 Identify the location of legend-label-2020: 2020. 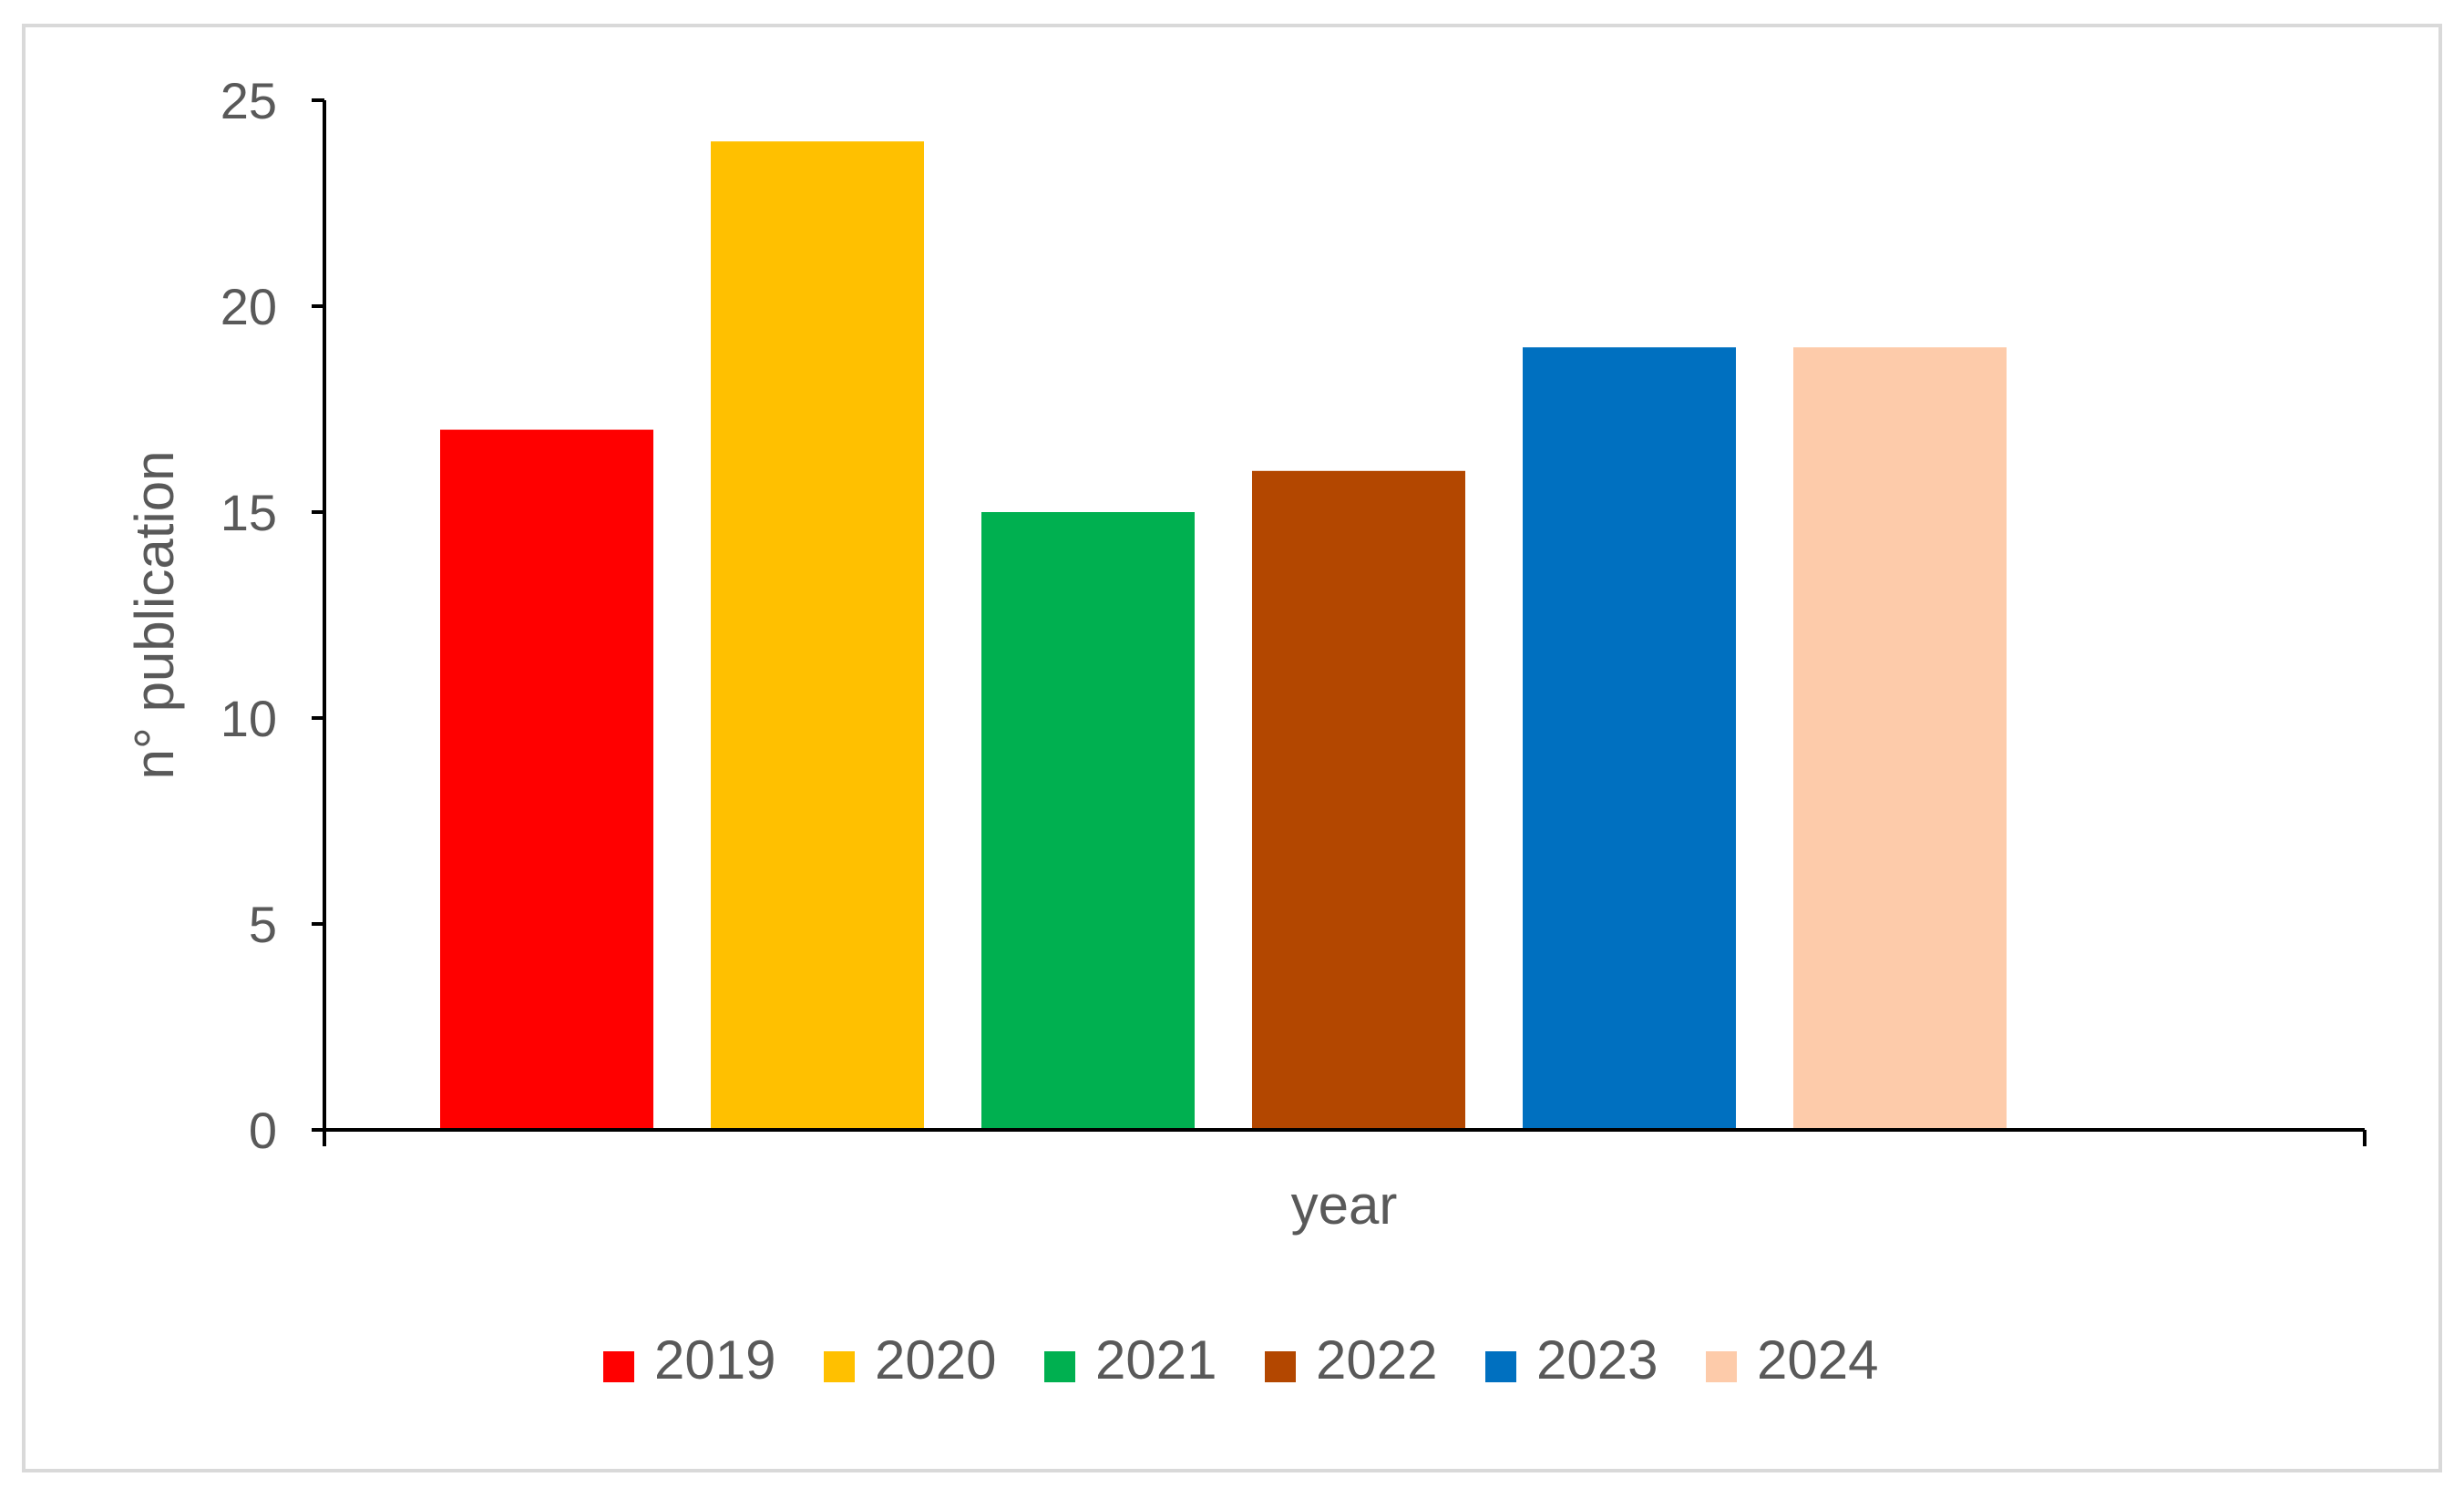
(935, 1359).